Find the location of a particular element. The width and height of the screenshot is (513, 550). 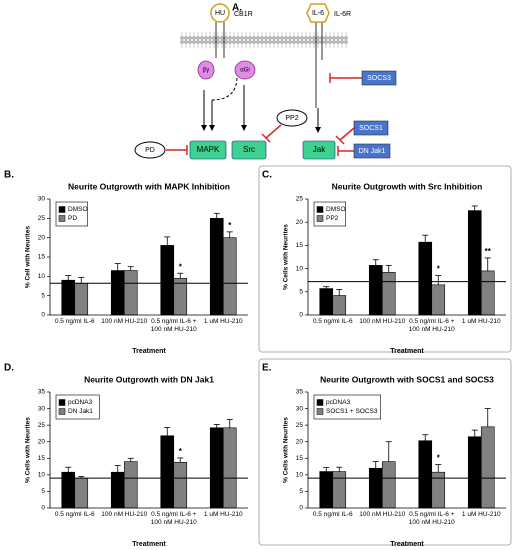

legend-label: PD is located at coordinates (72, 218).